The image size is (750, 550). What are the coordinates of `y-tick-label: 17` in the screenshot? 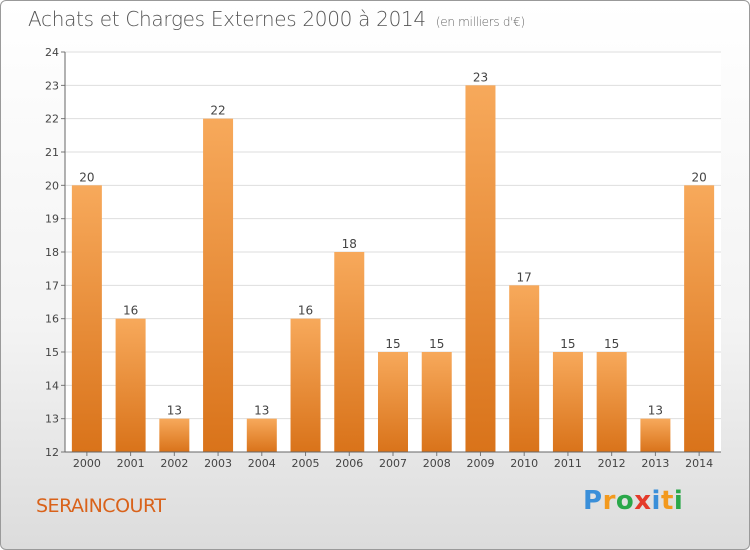 It's located at (52, 285).